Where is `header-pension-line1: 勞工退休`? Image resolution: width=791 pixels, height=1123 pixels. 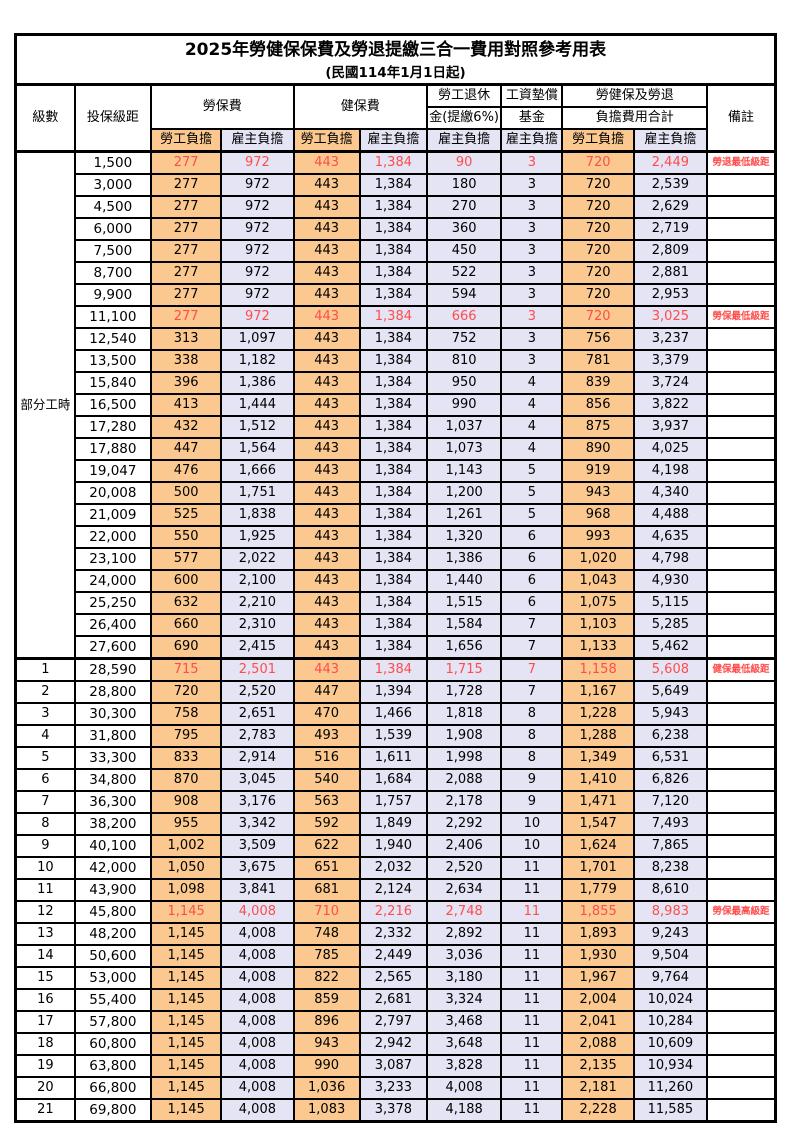 header-pension-line1: 勞工退休 is located at coordinates (464, 95).